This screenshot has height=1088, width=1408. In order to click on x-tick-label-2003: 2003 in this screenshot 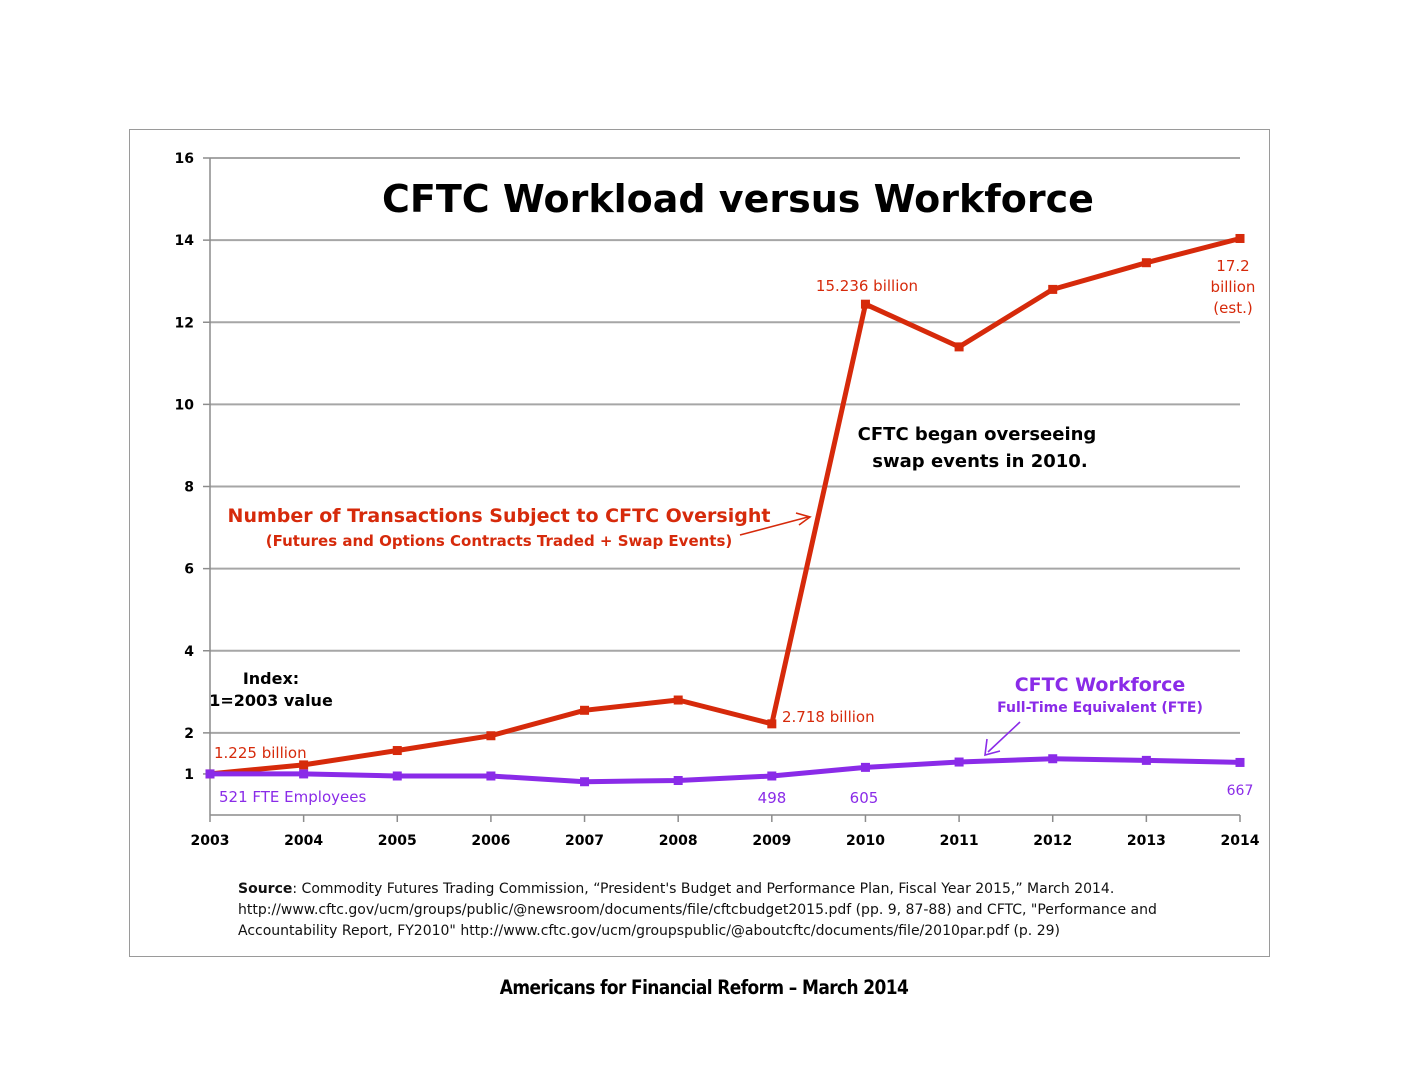, I will do `click(210, 841)`.